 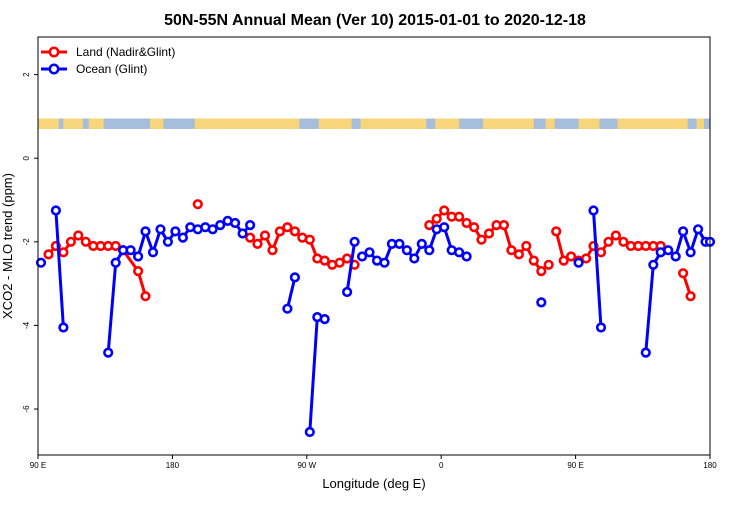 I want to click on y-axis-label: XCO2 - MLO trend (ppm), so click(x=7, y=246).